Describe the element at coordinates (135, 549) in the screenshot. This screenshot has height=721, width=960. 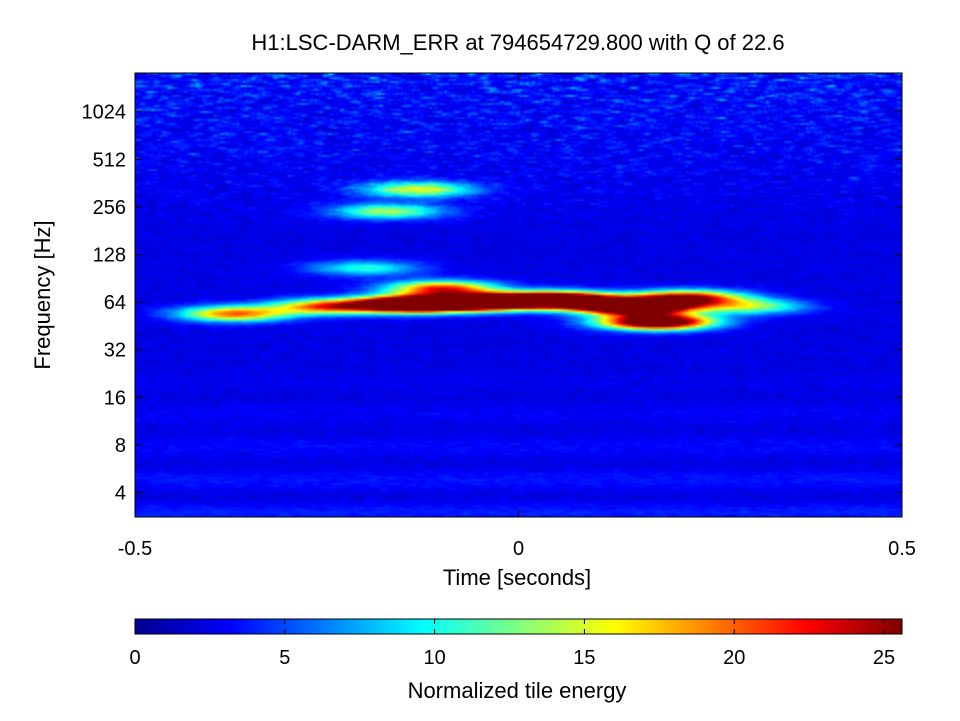
I see `x-tick-label: -0.5` at that location.